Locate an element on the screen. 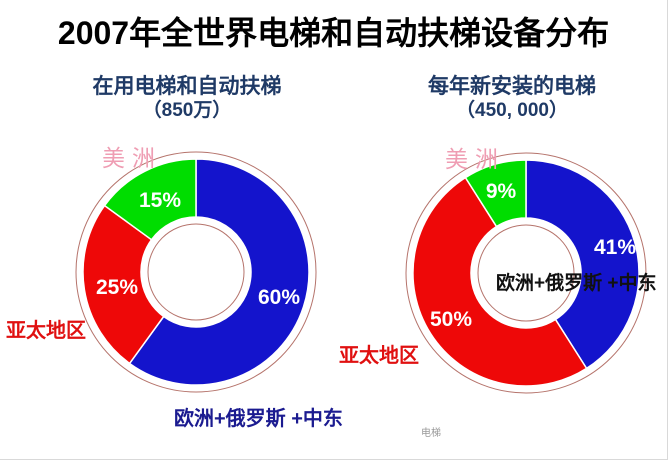 This screenshot has width=668, height=460. right-label-apac: 亚太地区 is located at coordinates (379, 356).